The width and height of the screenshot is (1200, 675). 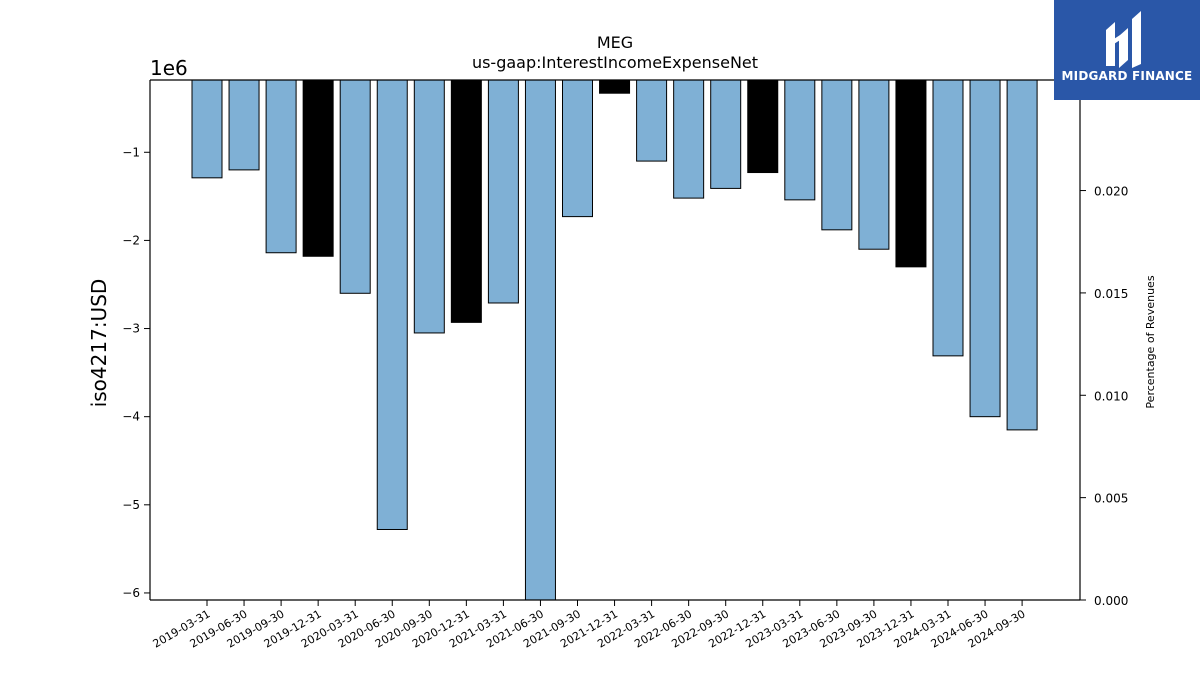 I want to click on y-axis-label-right: Percentage of Revenues, so click(x=1150, y=341).